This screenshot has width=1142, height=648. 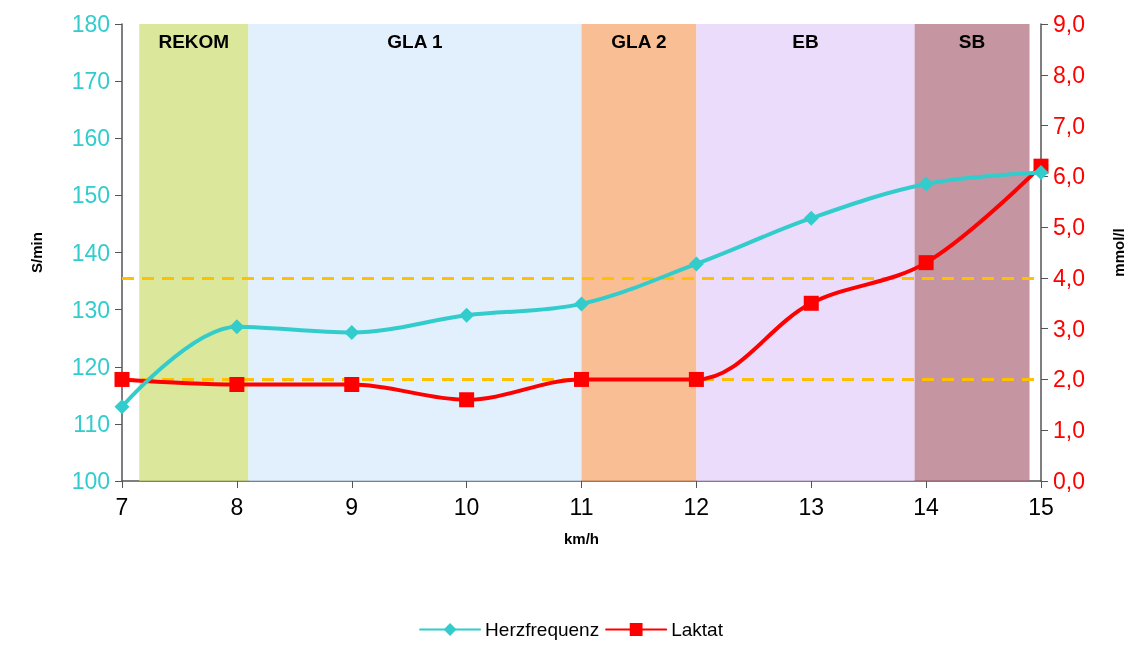 What do you see at coordinates (90, 309) in the screenshot?
I see `y-tick-label: 130` at bounding box center [90, 309].